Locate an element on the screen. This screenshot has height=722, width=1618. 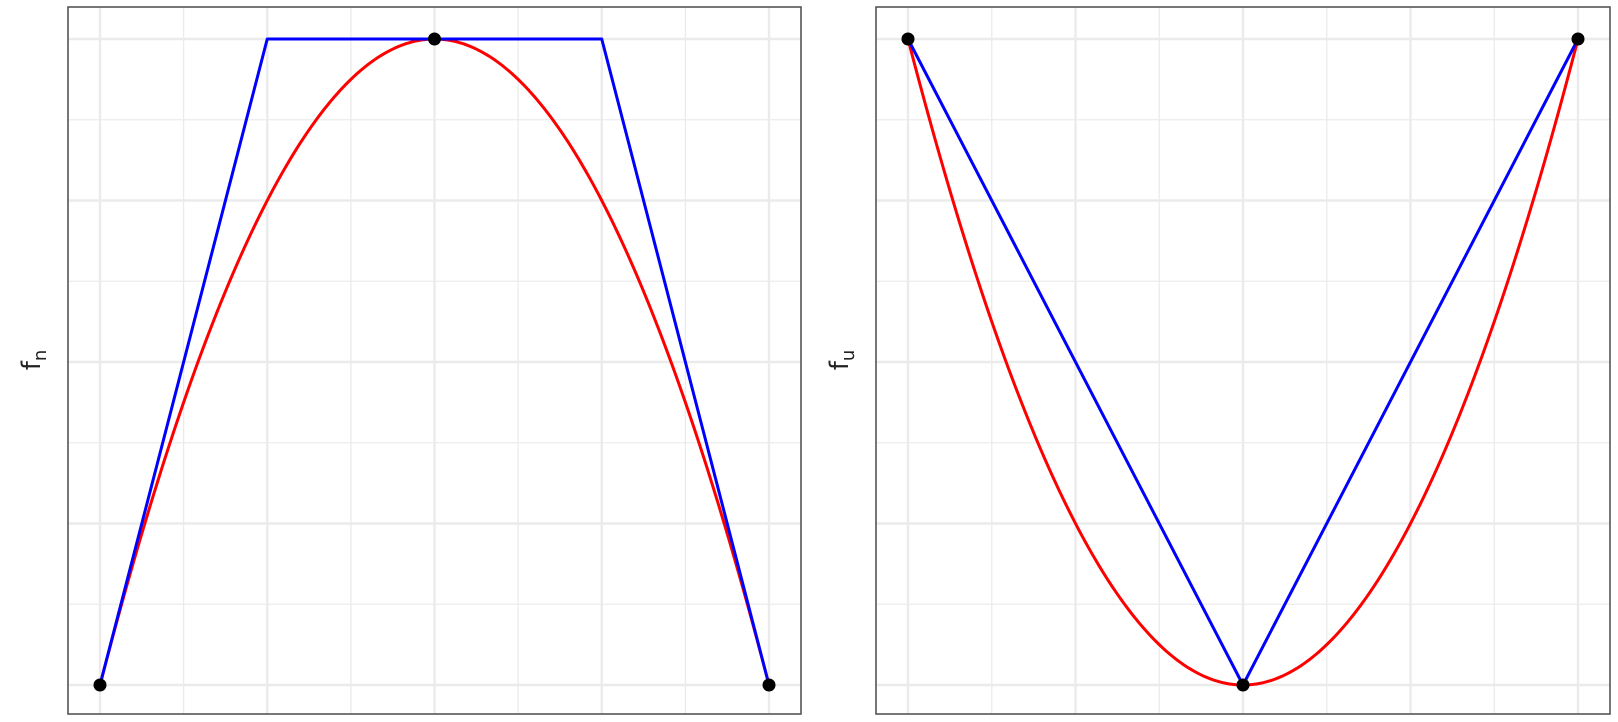
left-y-axis-label-main: f is located at coordinates (32, 365).